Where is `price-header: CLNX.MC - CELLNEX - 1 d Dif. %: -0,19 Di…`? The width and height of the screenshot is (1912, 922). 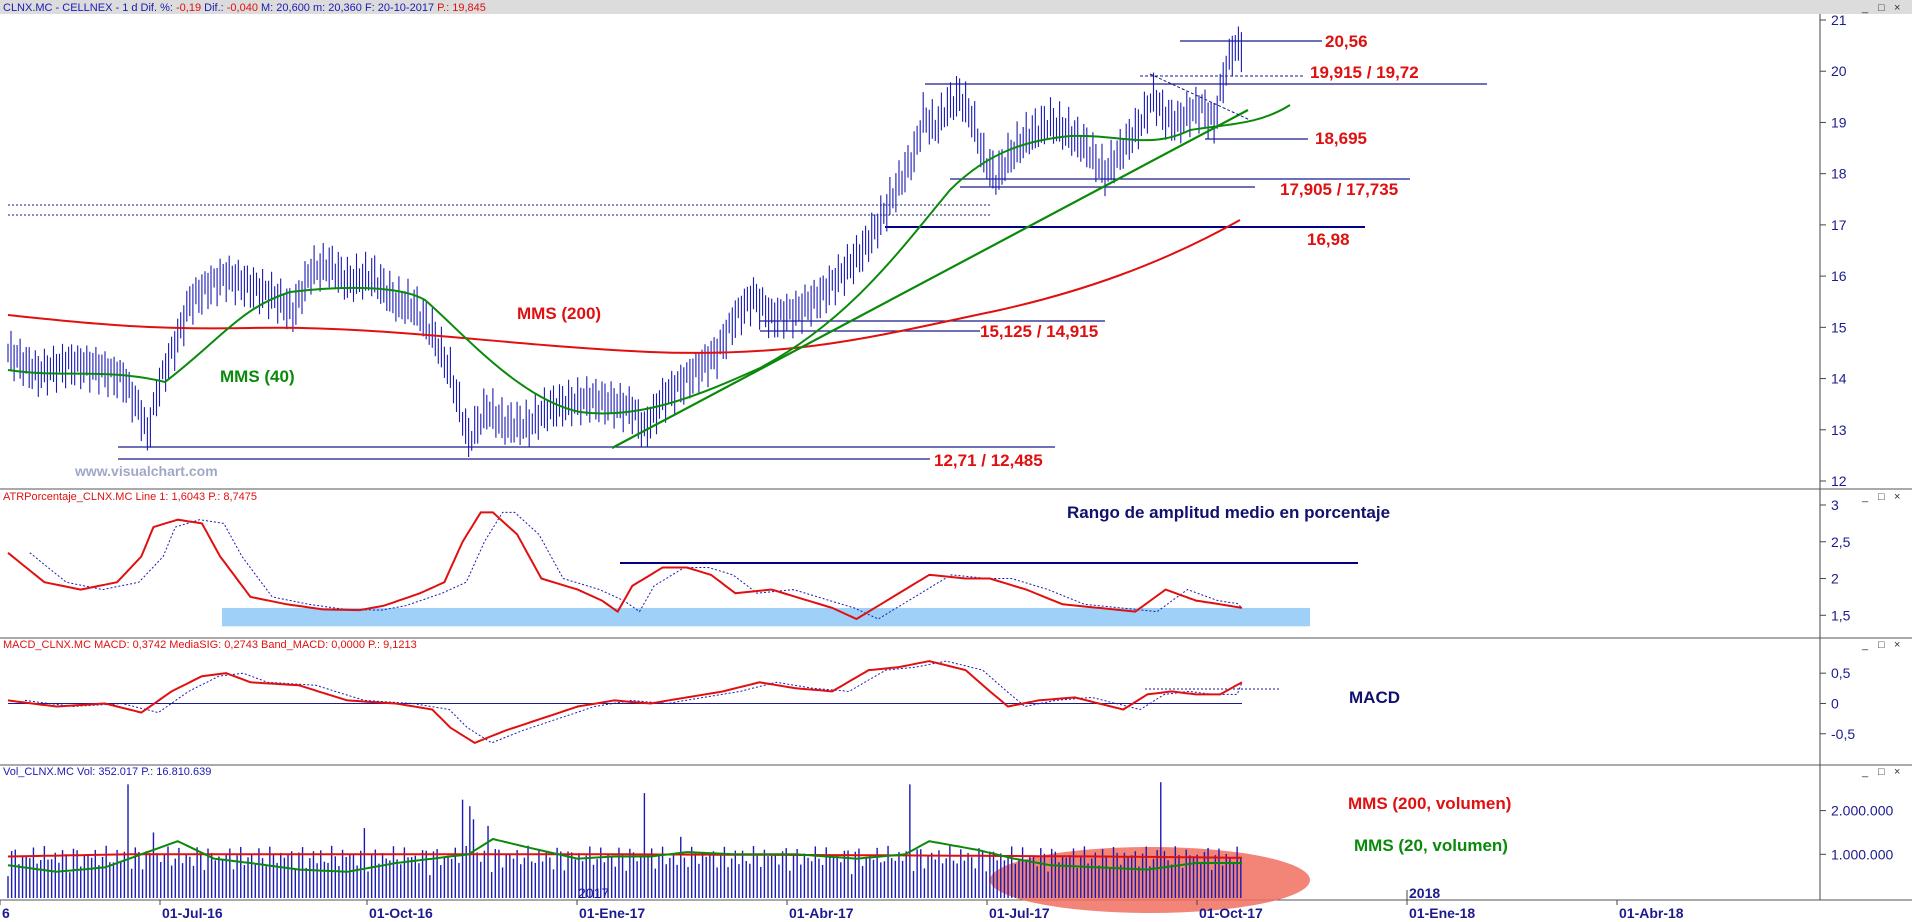 price-header: CLNX.MC - CELLNEX - 1 d Dif. %: -0,19 Di… is located at coordinates (244, 8).